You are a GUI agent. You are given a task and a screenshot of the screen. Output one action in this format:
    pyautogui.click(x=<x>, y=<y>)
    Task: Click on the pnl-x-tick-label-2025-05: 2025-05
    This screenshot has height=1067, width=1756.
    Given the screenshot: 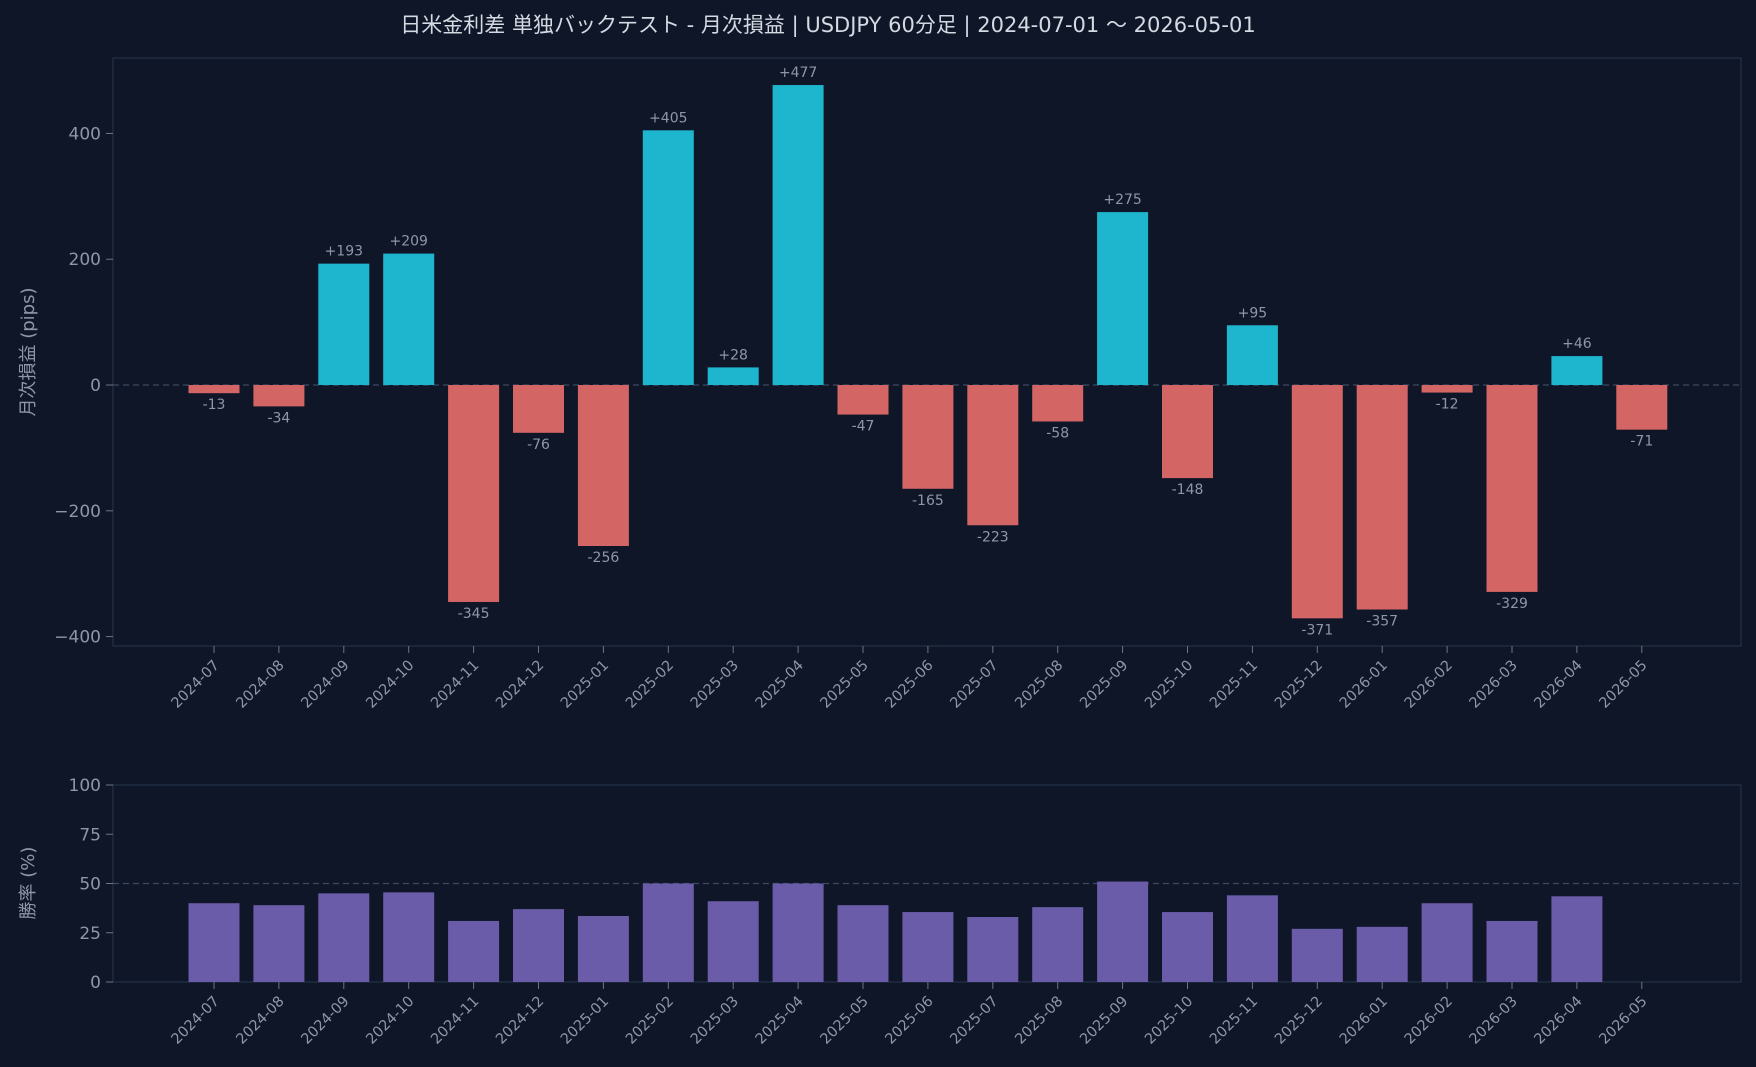 What is the action you would take?
    pyautogui.click(x=845, y=685)
    